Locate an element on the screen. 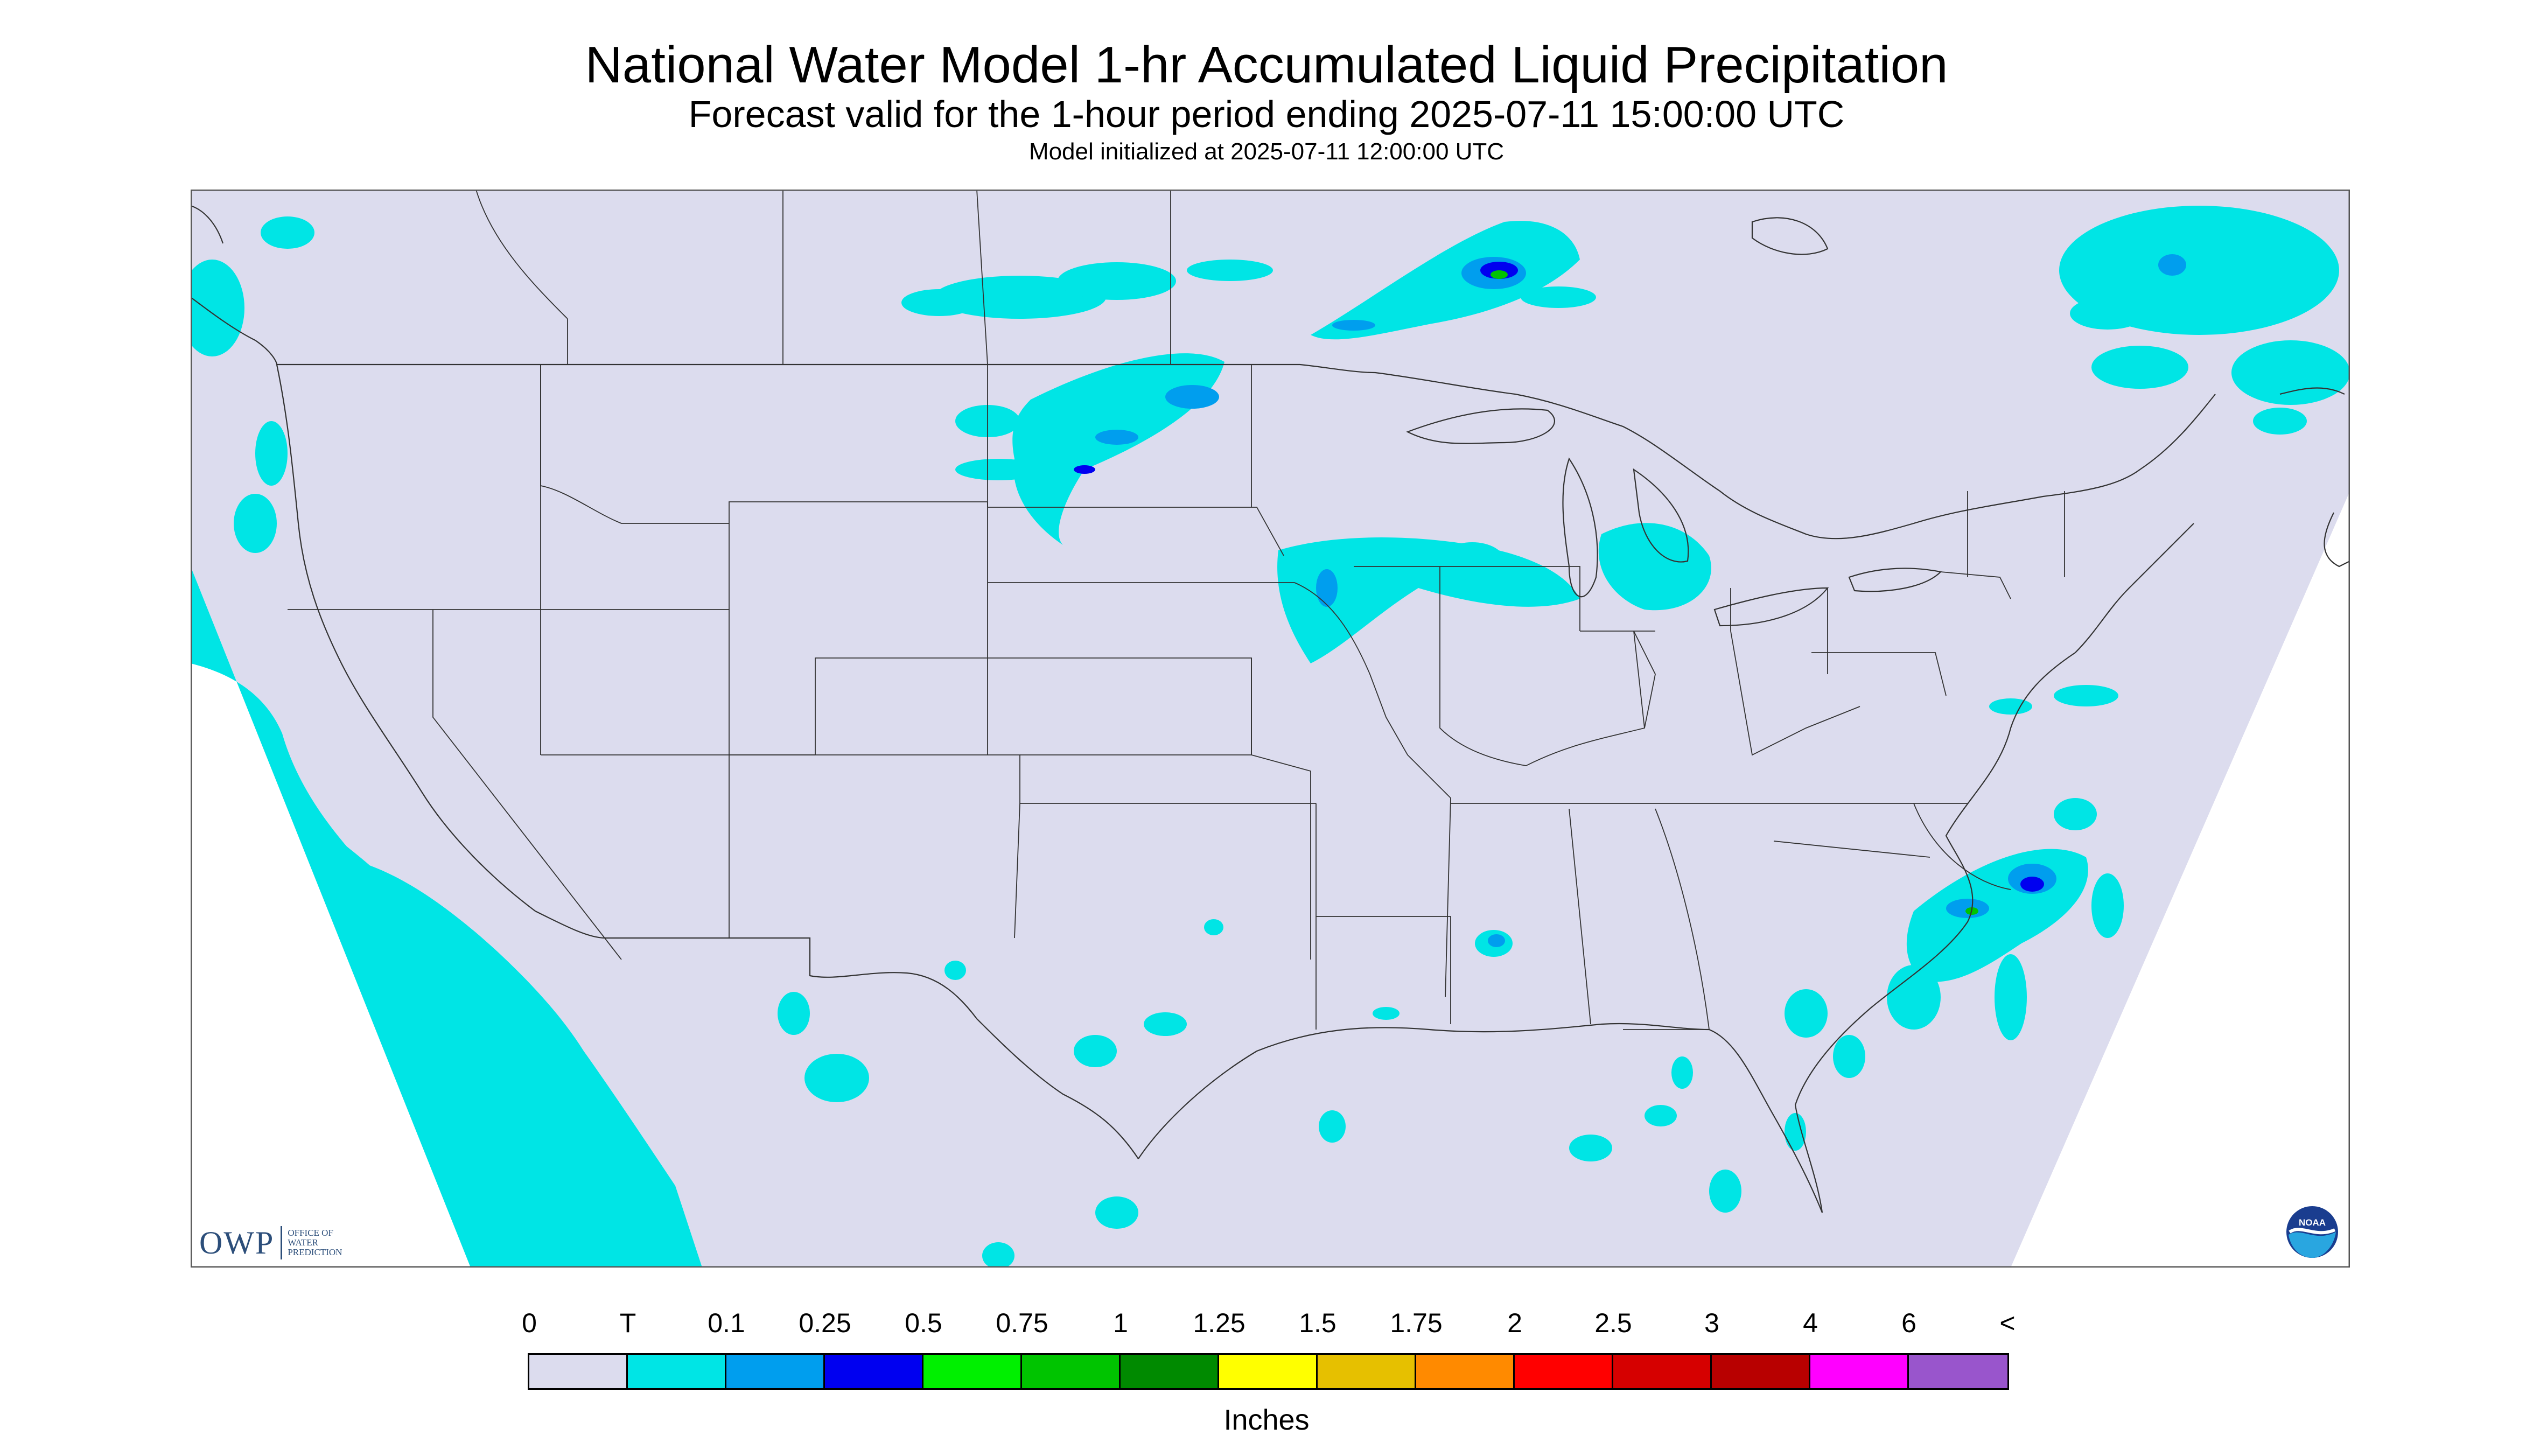 Image resolution: width=2533 pixels, height=1456 pixels. legend-tick-label: < is located at coordinates (2007, 1323).